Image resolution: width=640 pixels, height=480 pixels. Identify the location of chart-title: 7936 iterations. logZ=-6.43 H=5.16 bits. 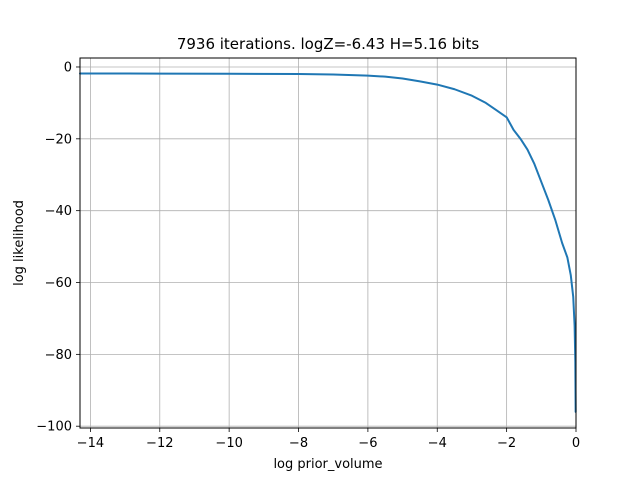
(328, 44).